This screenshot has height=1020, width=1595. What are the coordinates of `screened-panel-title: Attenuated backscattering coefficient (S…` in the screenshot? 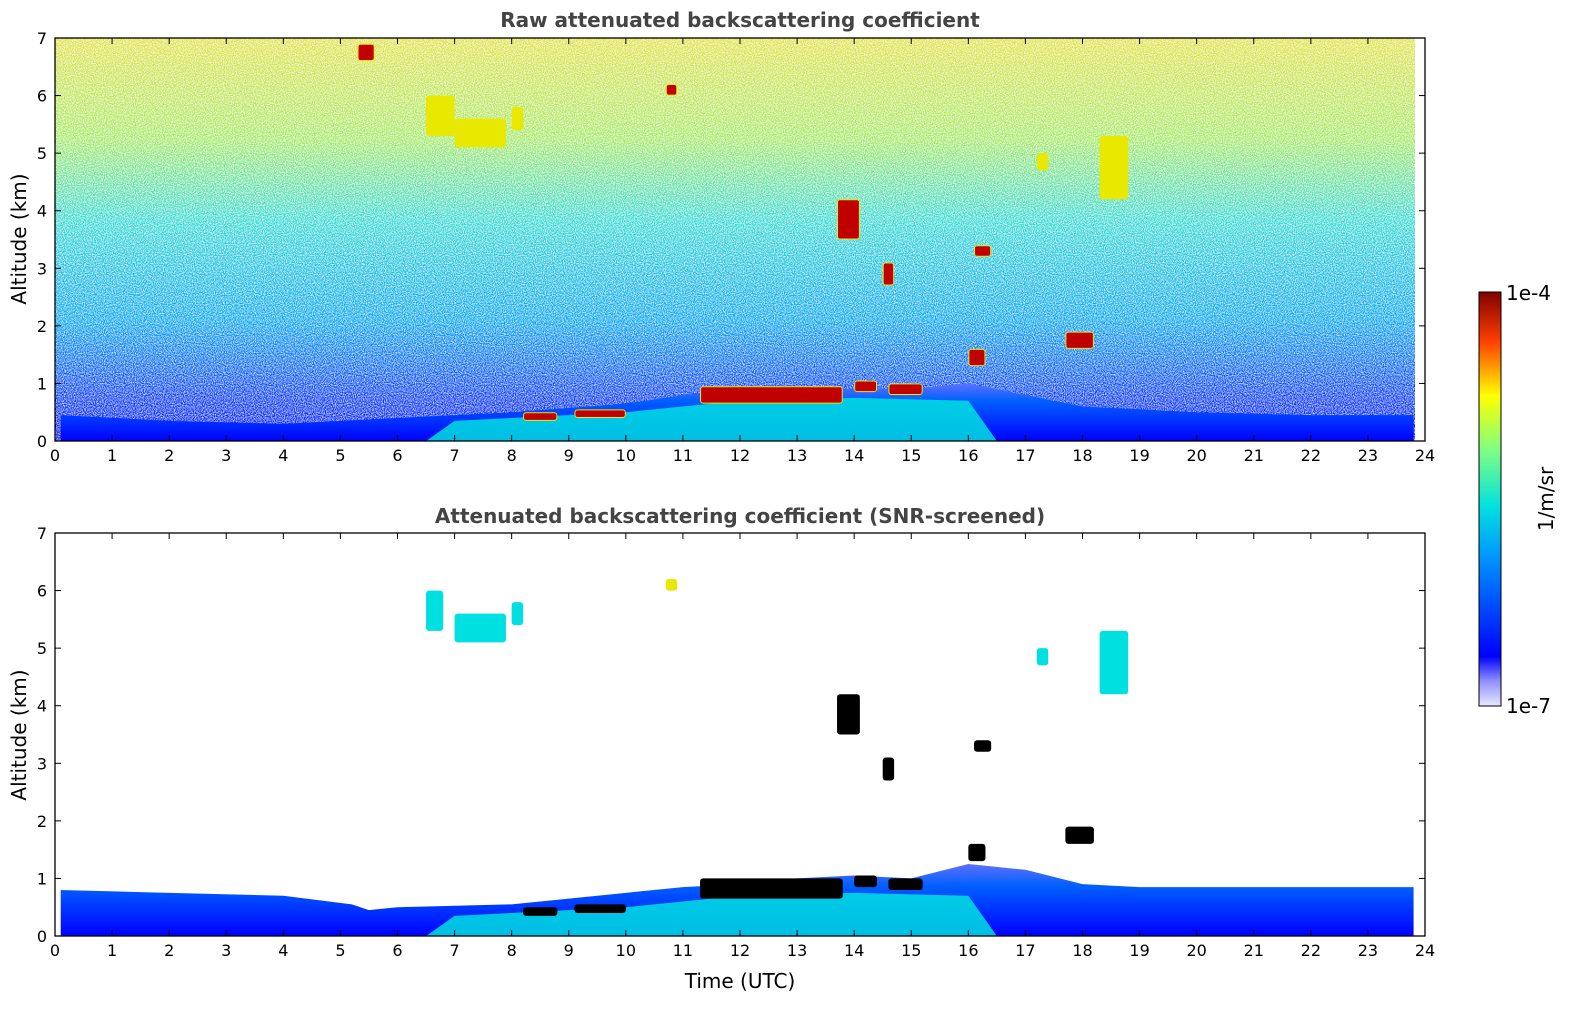 It's located at (740, 516).